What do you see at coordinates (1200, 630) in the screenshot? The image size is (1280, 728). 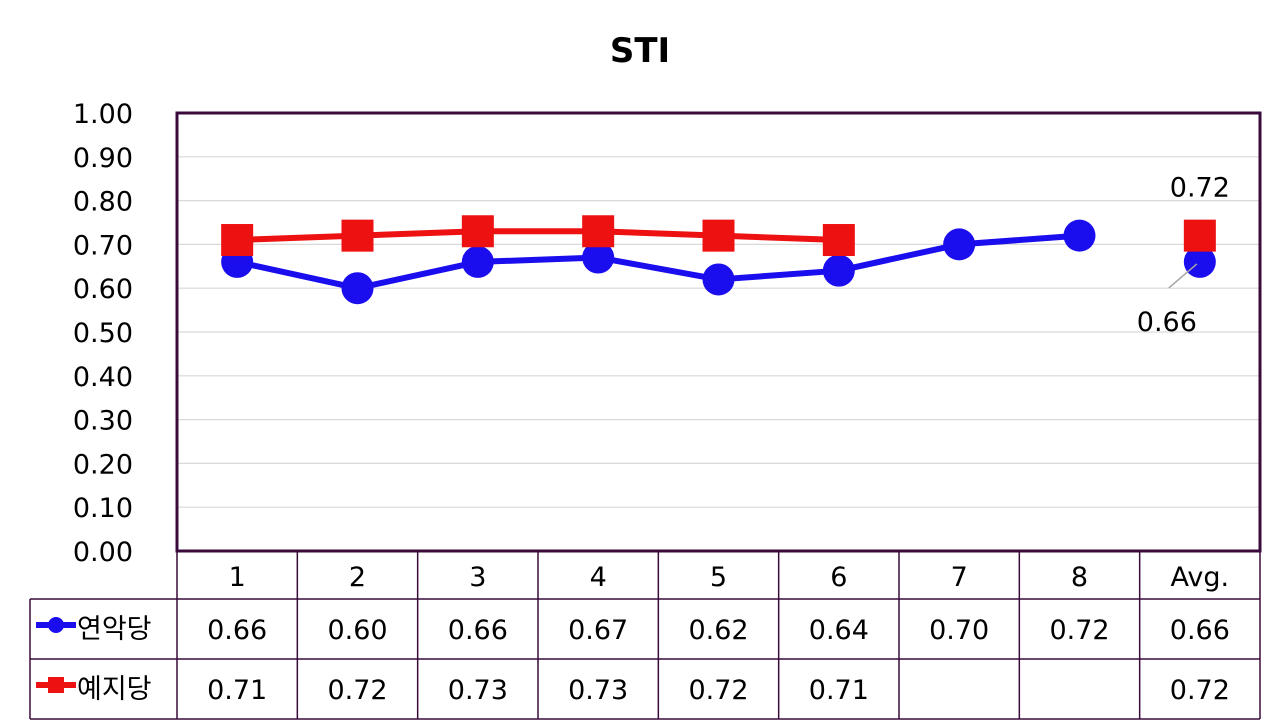 I see `table-cell-circle-avg: 0.66` at bounding box center [1200, 630].